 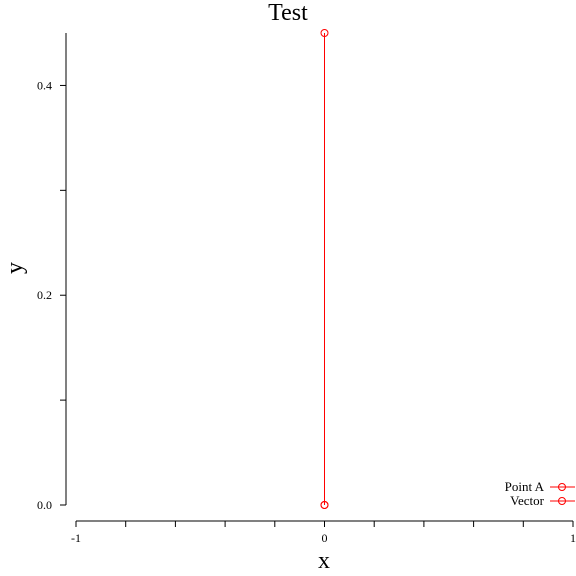 I want to click on x-axis-label: x, so click(x=324, y=561).